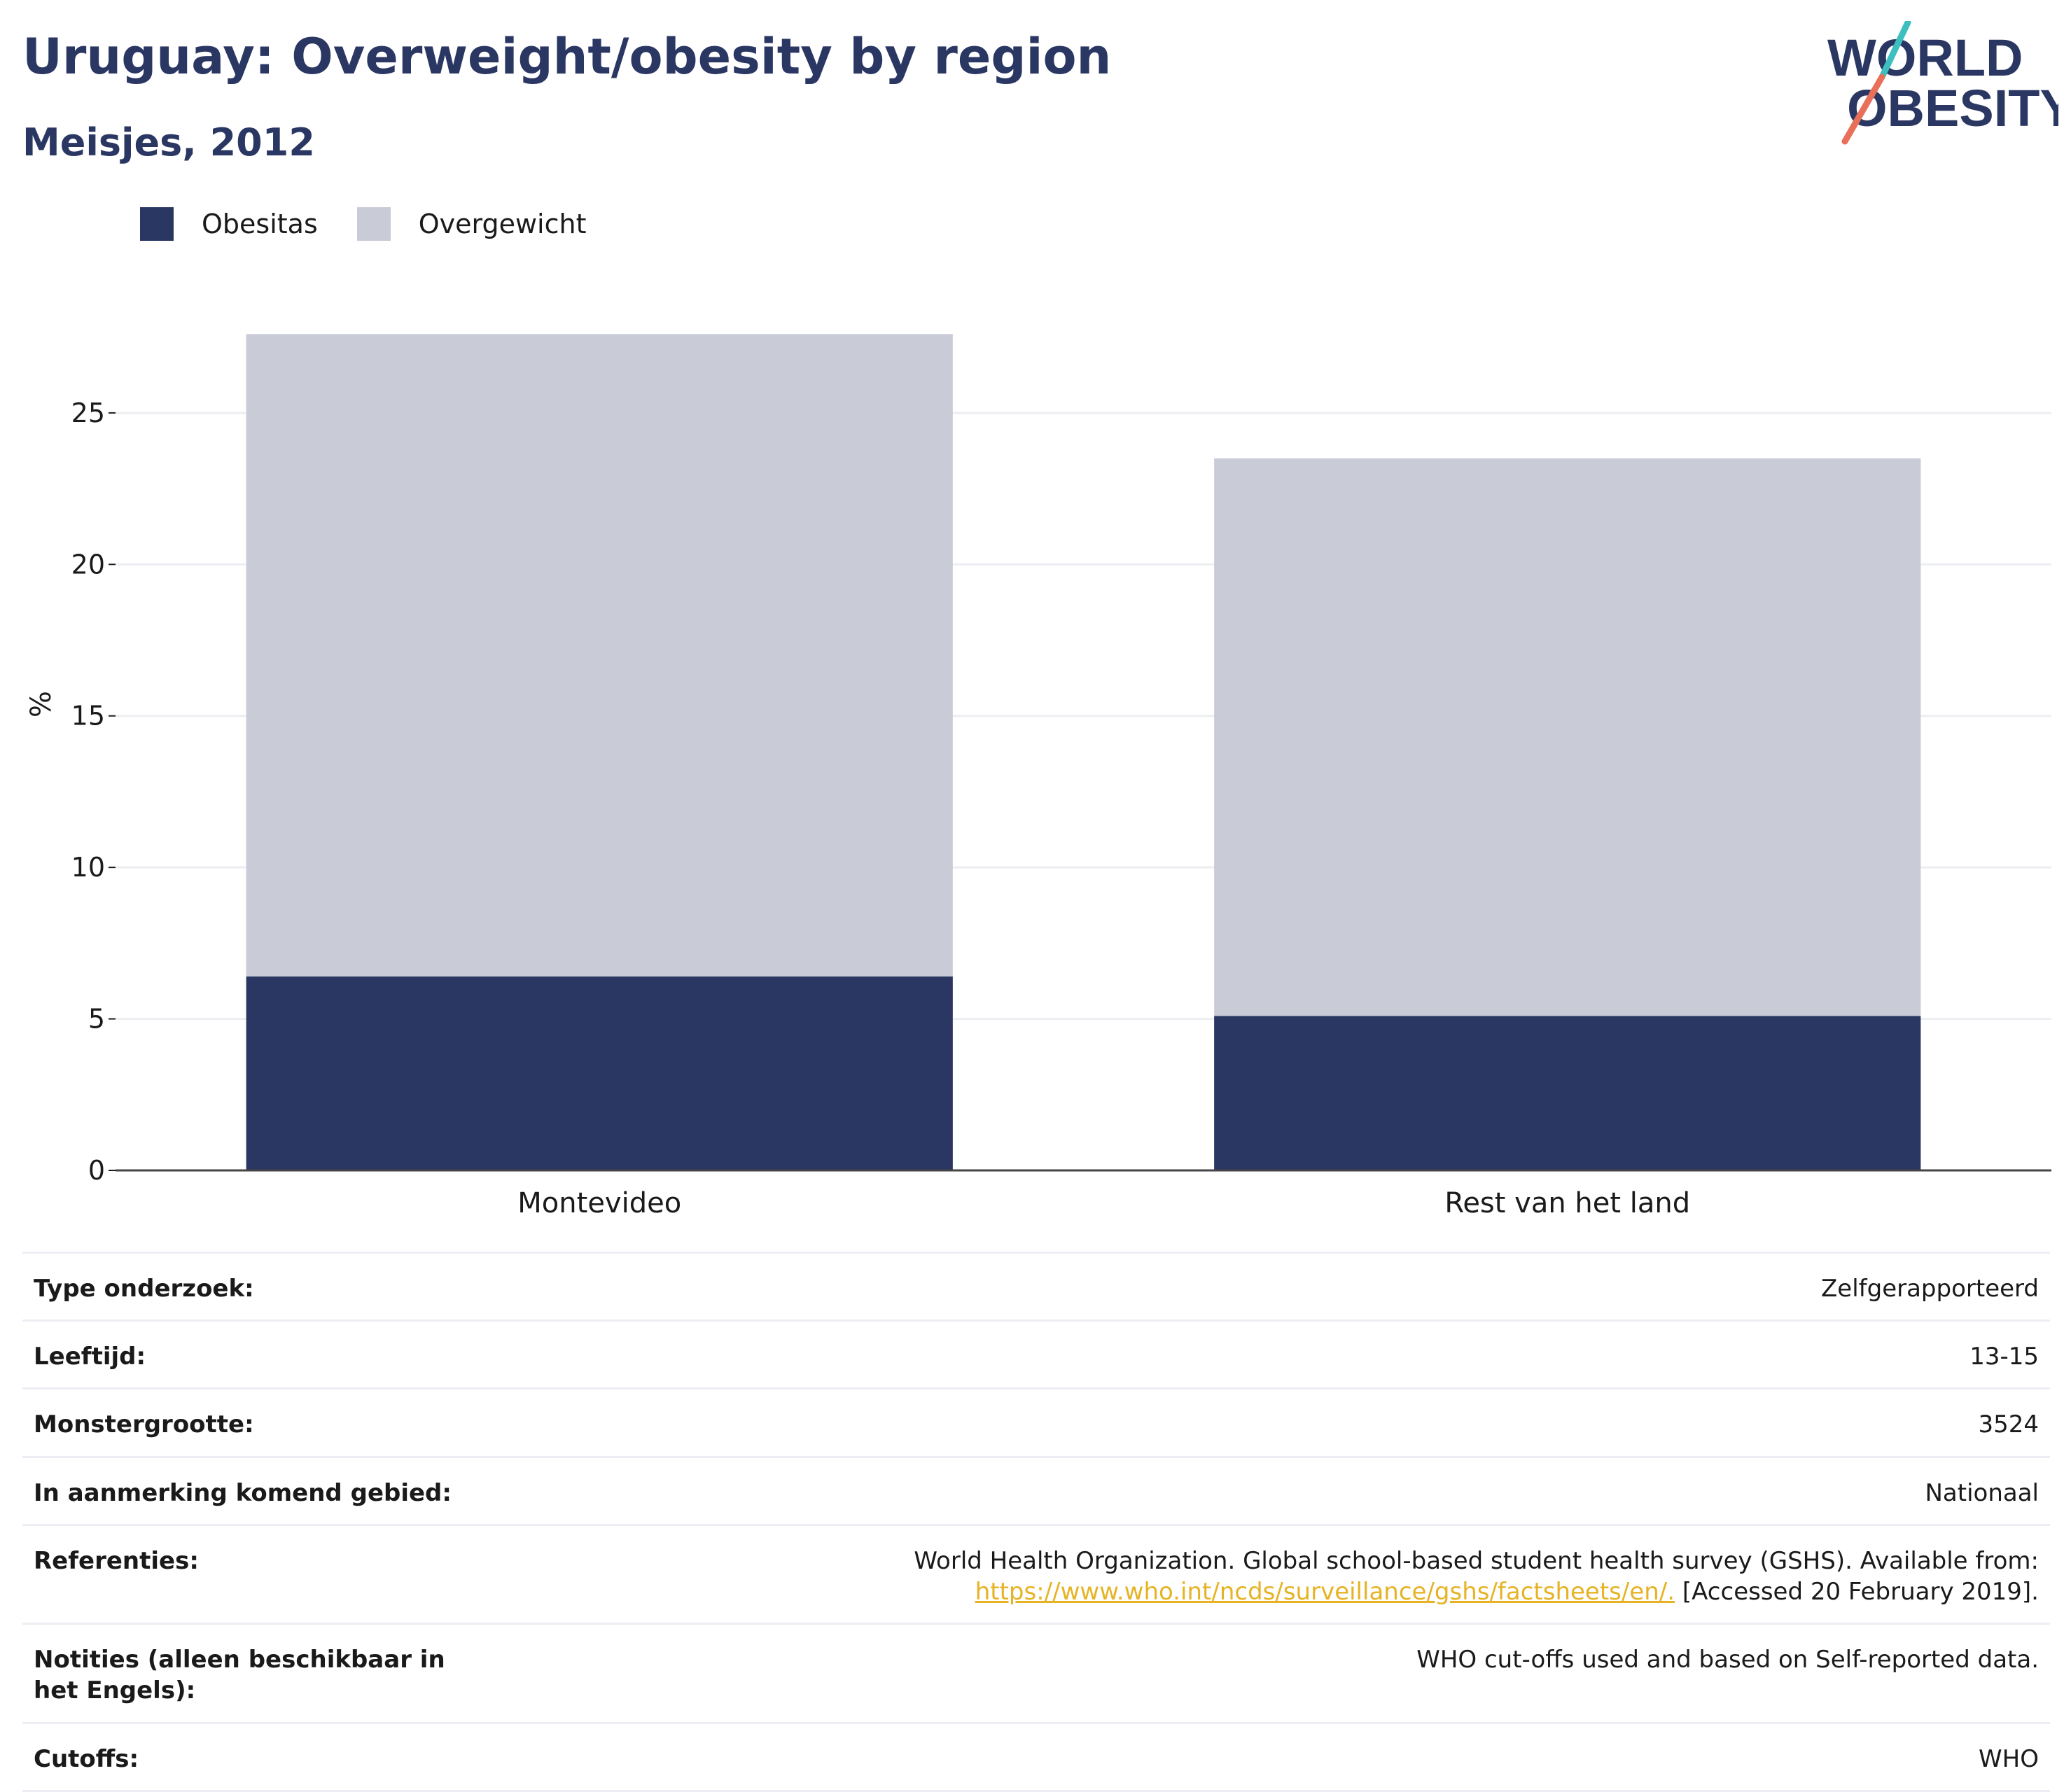 Image resolution: width=2071 pixels, height=1792 pixels. I want to click on y-tick-label: 10, so click(88, 867).